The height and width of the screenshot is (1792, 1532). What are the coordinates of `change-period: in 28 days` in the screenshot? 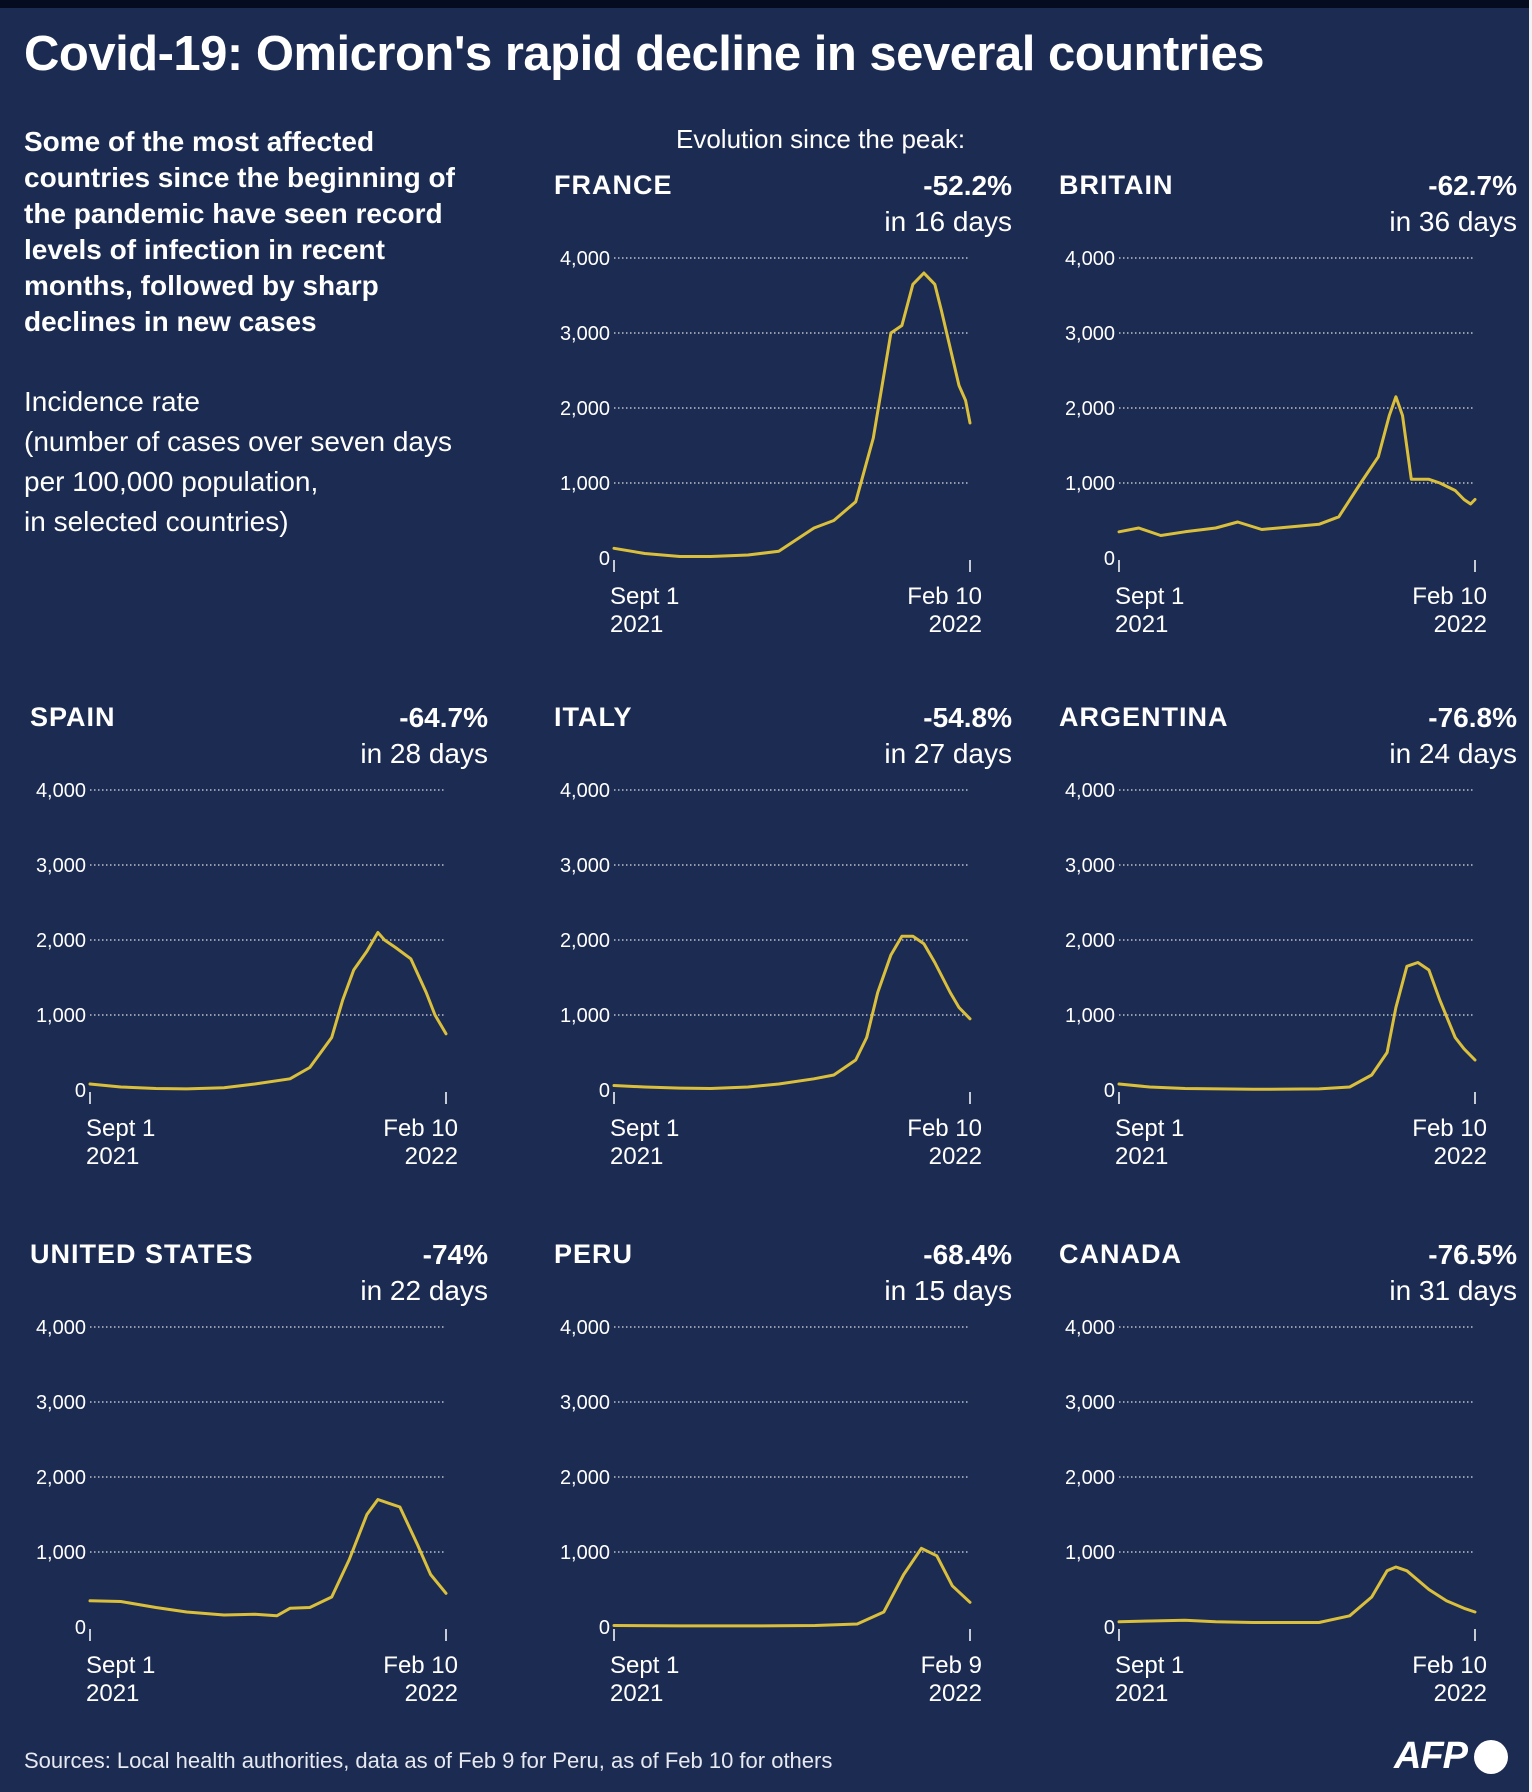 It's located at (424, 753).